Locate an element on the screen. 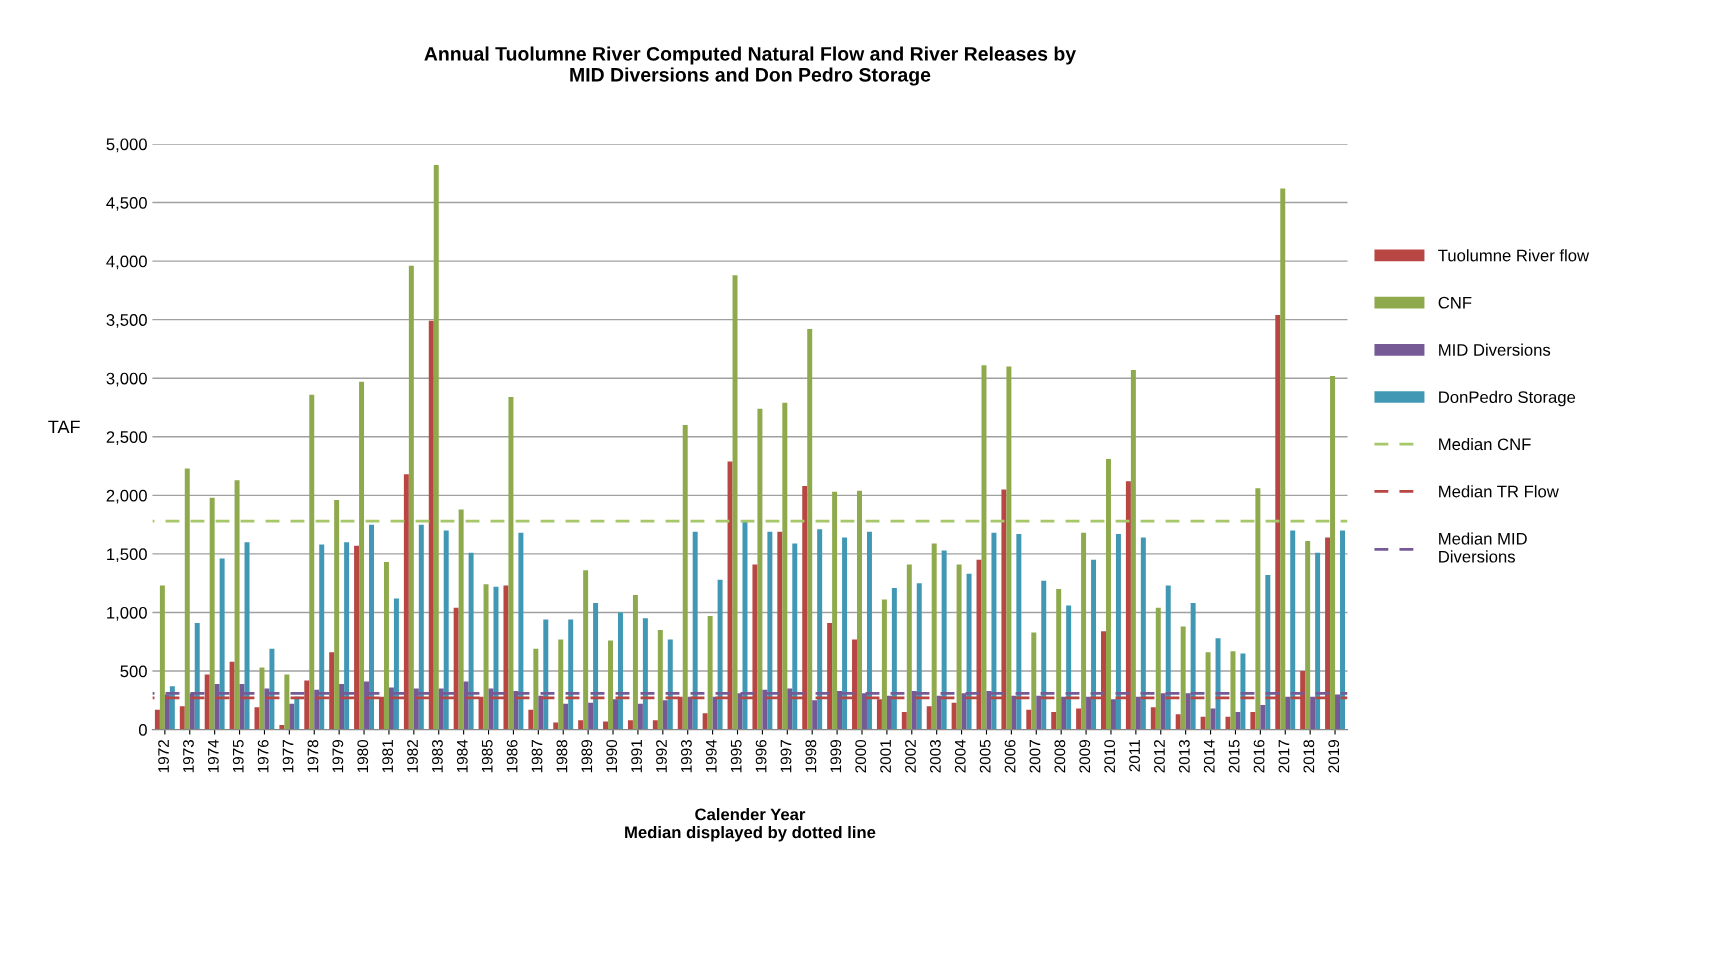  x-tick-label: 2002 is located at coordinates (910, 756).